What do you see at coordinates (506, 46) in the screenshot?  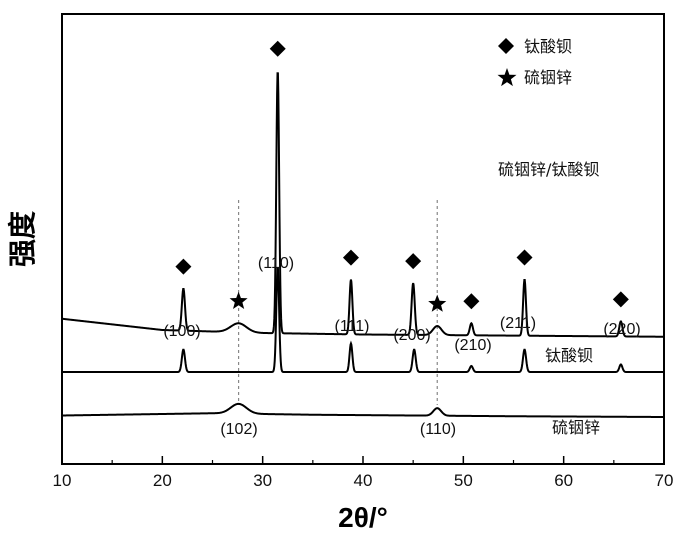 I see `legend-diamond-icon` at bounding box center [506, 46].